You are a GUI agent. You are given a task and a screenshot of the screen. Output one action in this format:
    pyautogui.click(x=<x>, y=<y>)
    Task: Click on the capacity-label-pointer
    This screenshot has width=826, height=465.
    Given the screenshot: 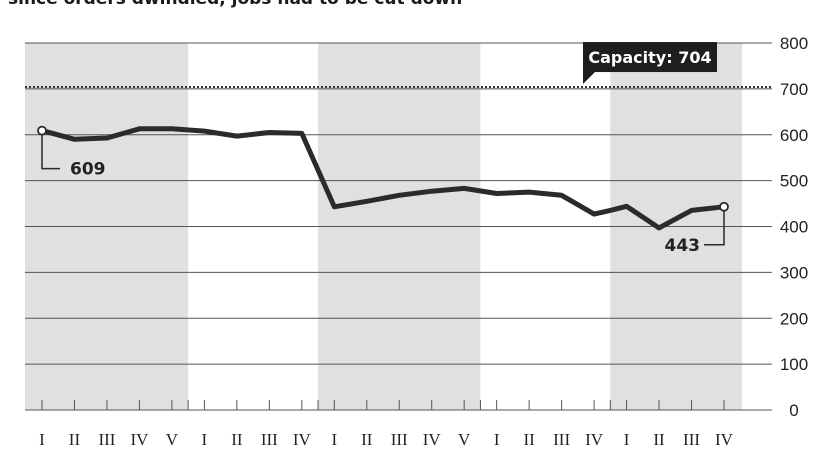 What is the action you would take?
    pyautogui.click(x=589, y=78)
    